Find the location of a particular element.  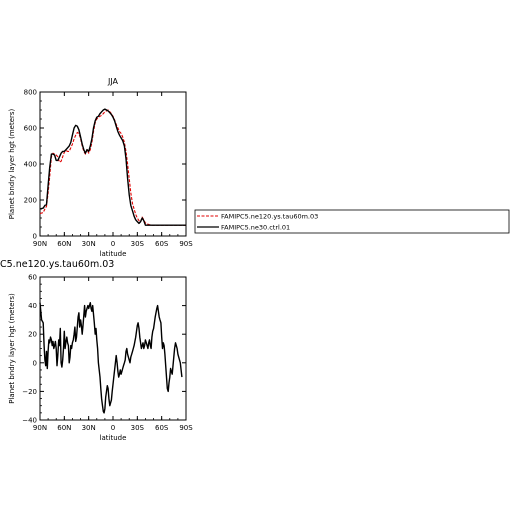

legend-entry: FAMIPC5.ne120.ys.tau60m.03 is located at coordinates (269, 217).